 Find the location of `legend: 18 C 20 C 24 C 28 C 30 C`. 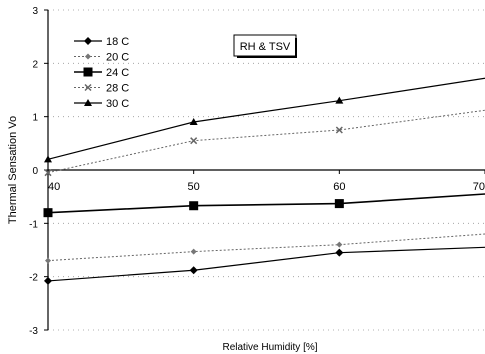

legend: 18 C 20 C 24 C 28 C 30 C is located at coordinates (101, 73).